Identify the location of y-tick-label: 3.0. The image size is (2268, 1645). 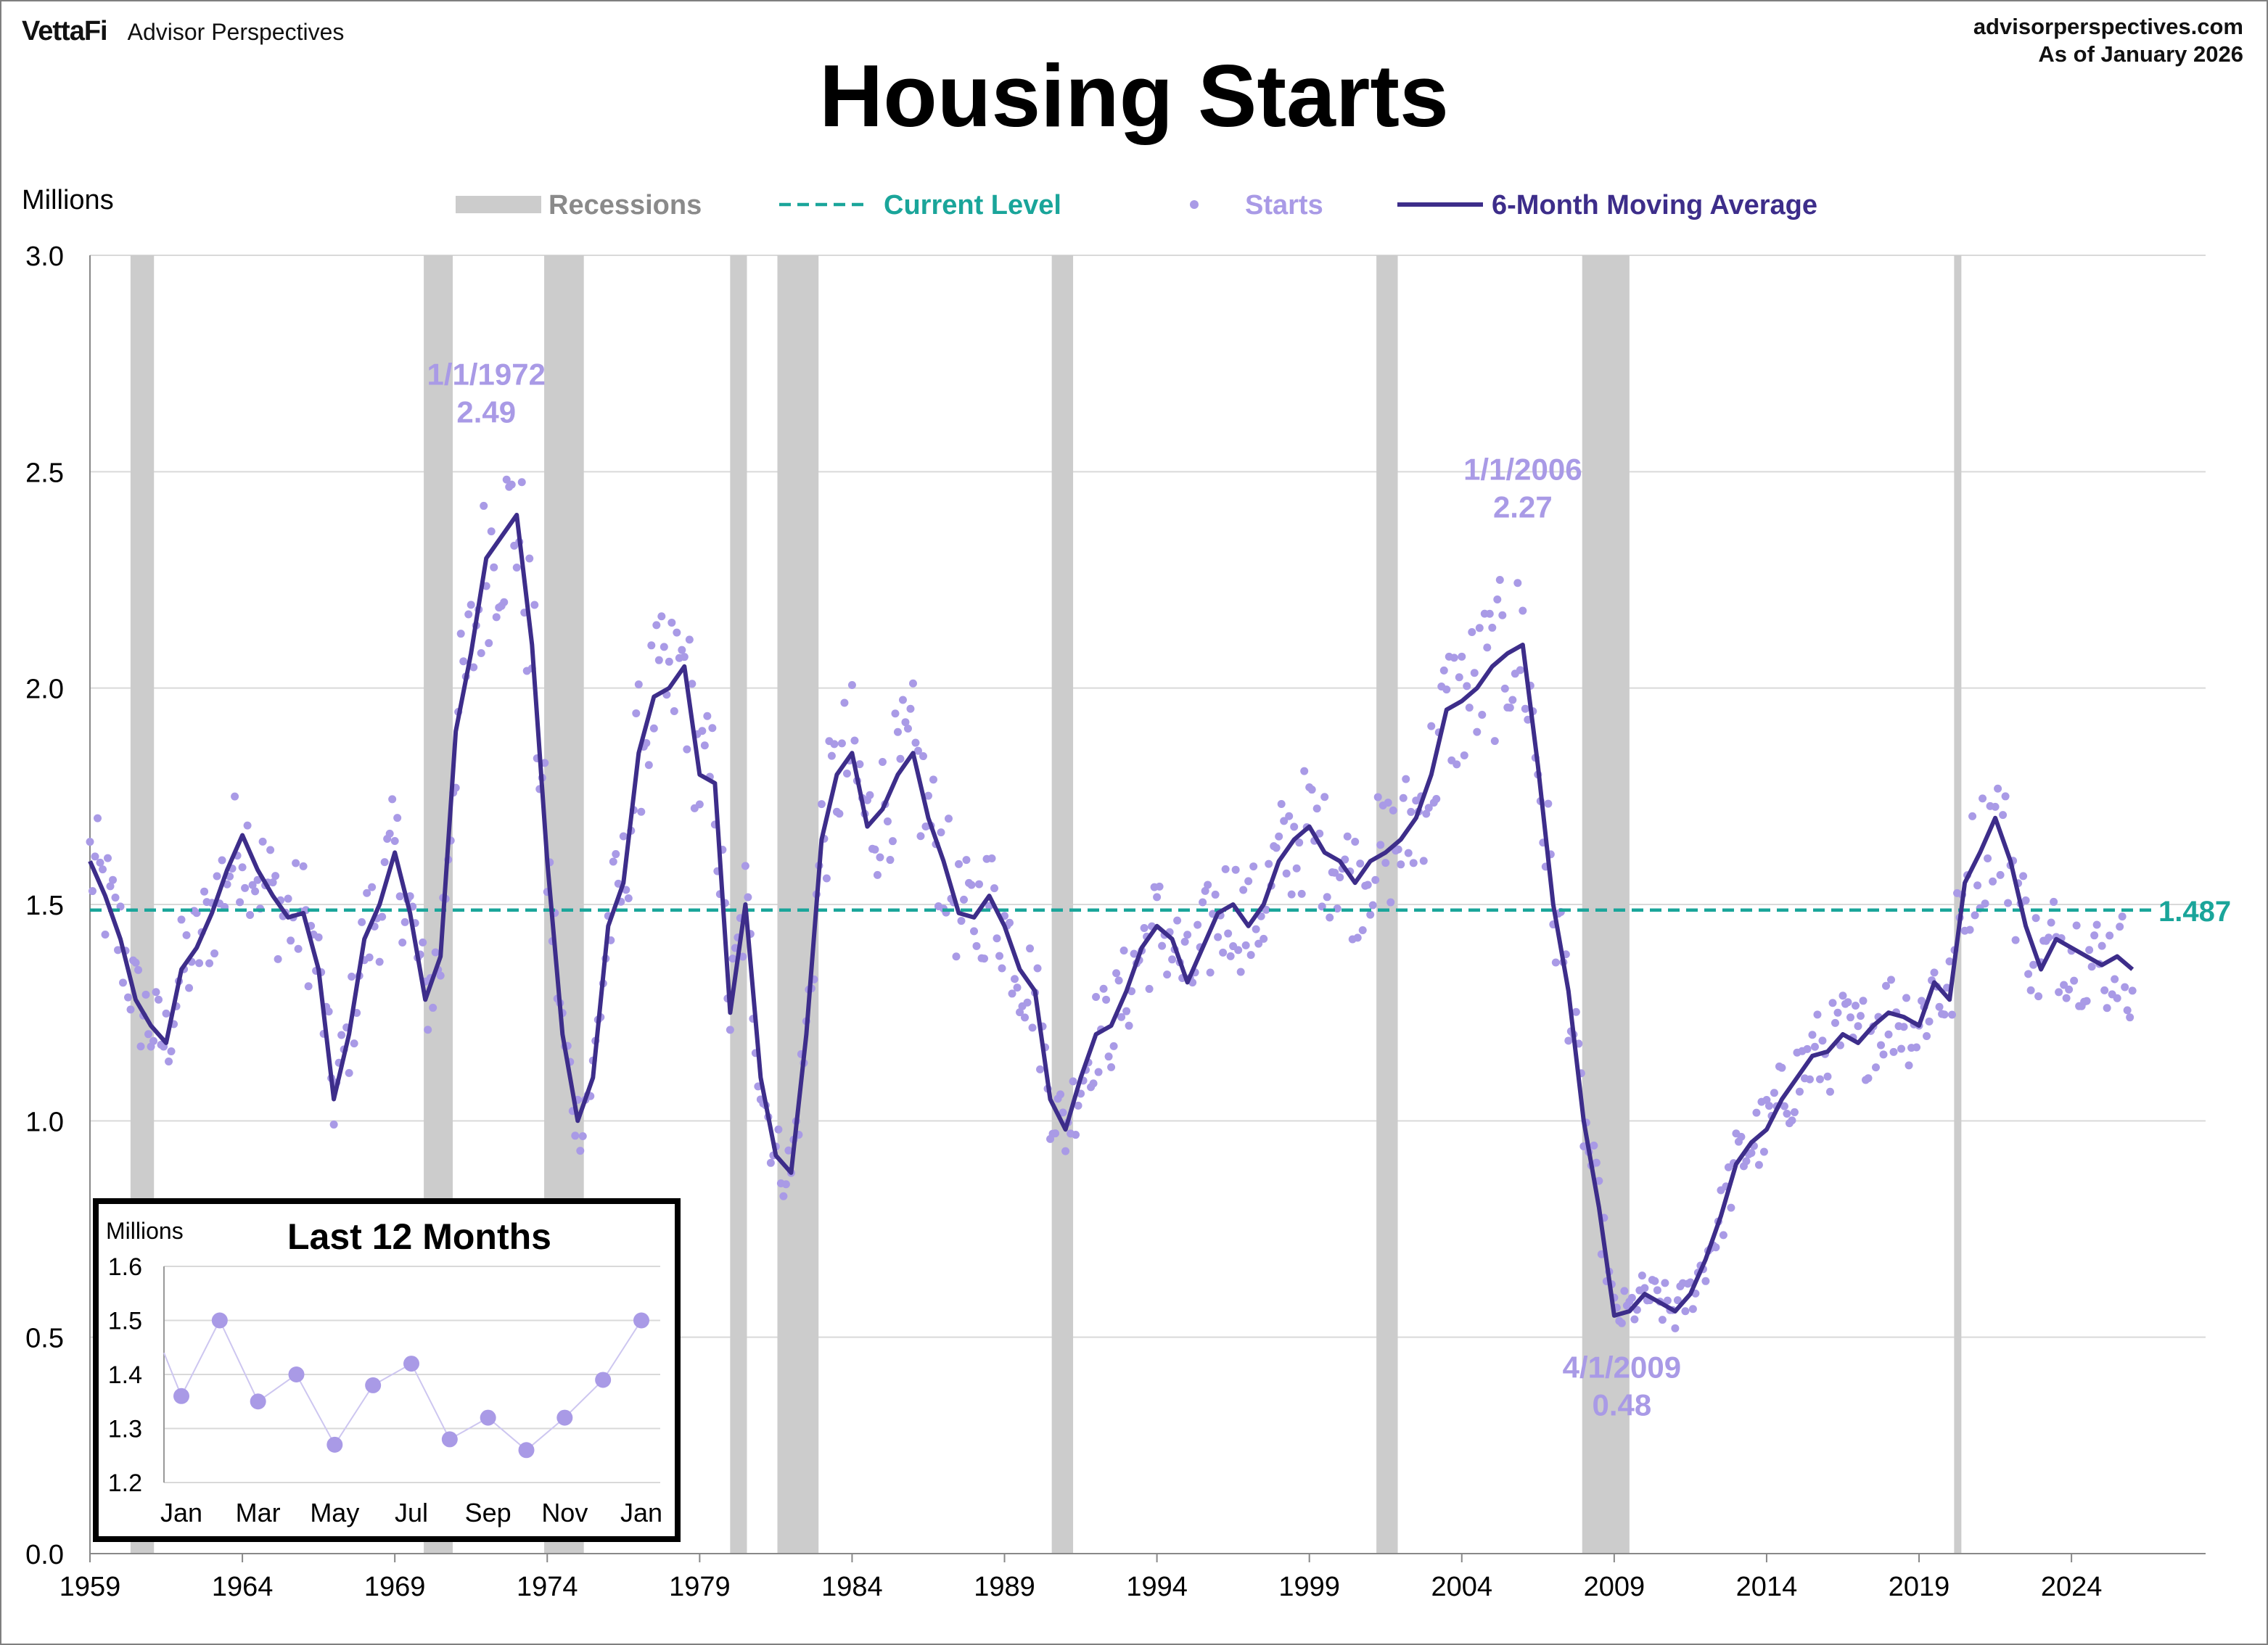
(45, 257).